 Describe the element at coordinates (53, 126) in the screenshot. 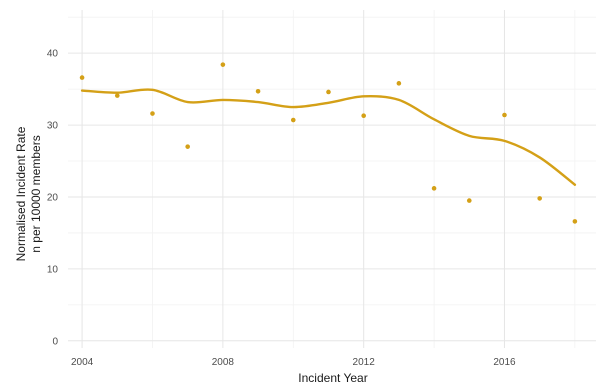

I see `y-tick-label: 30` at that location.